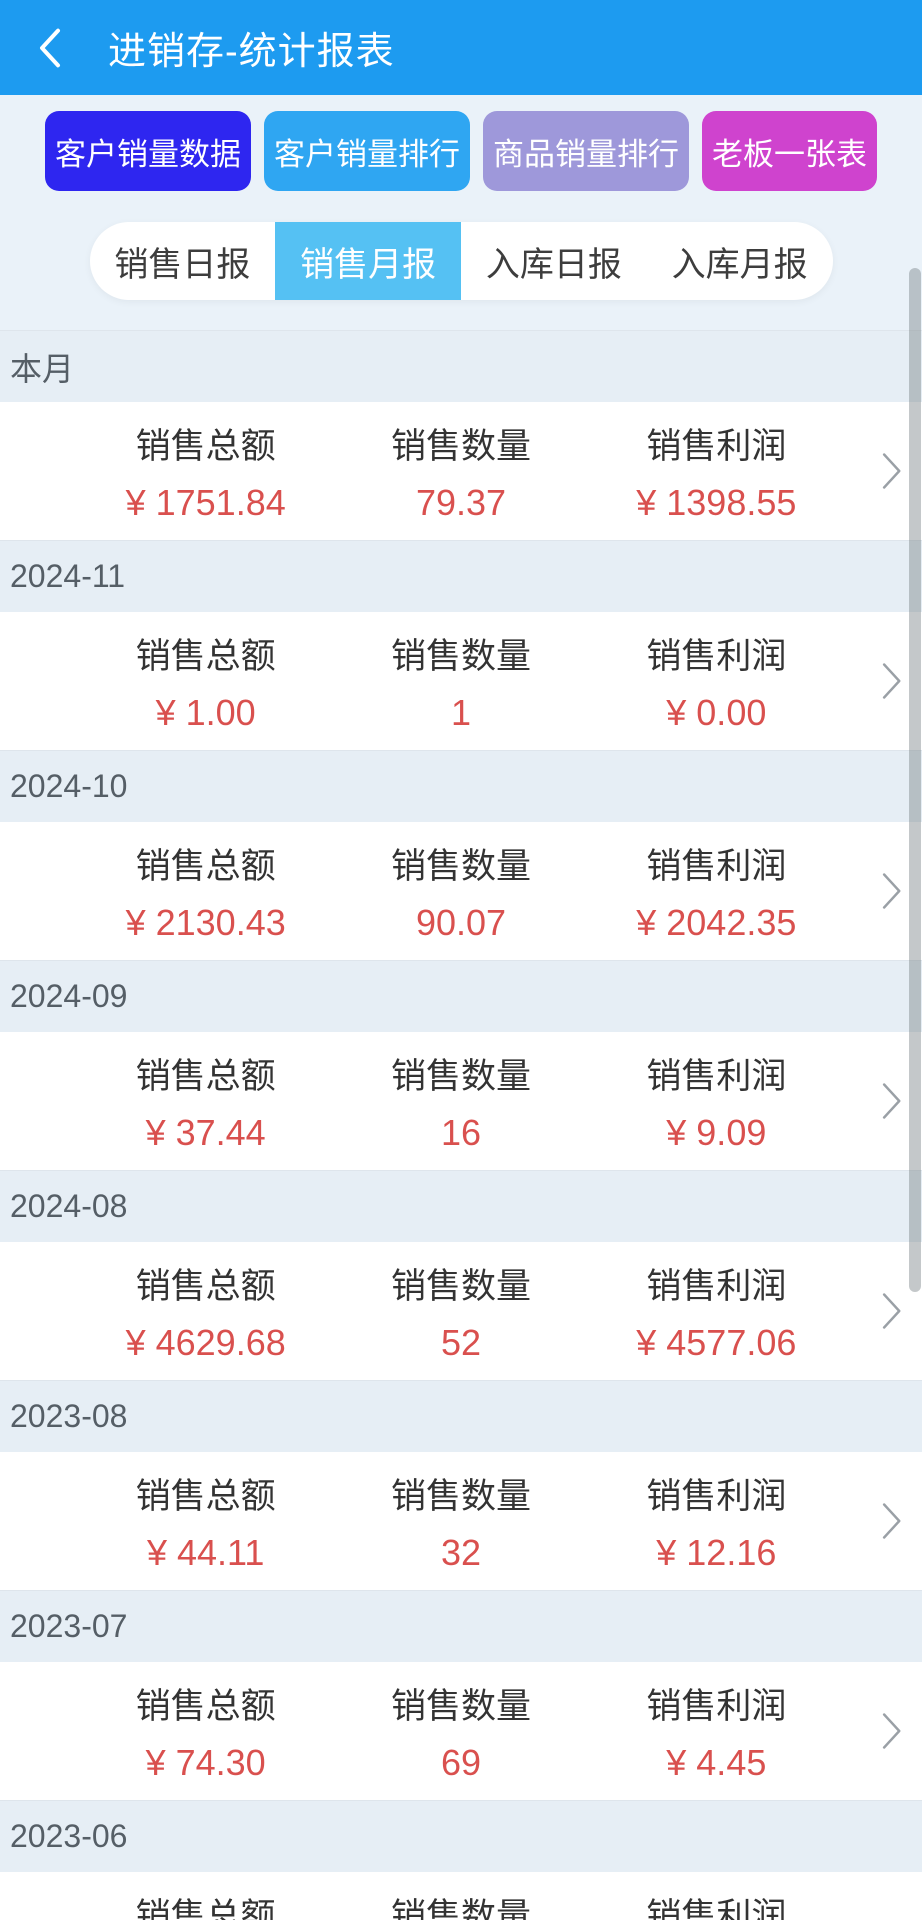  I want to click on report-row: 销售总额 ¥ 4629.68 销售数量 52 销售利润 ¥ 4577.06, so click(461, 1311).